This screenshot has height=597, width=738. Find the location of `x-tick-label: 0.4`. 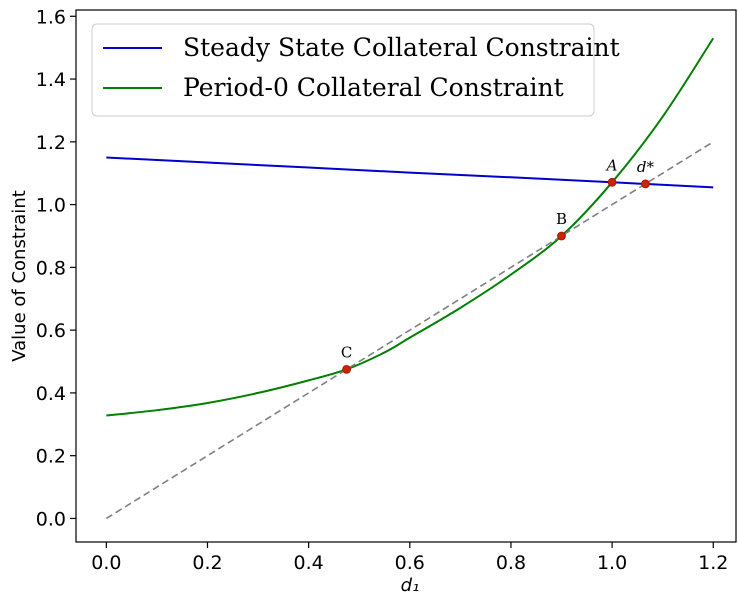

x-tick-label: 0.4 is located at coordinates (309, 563).